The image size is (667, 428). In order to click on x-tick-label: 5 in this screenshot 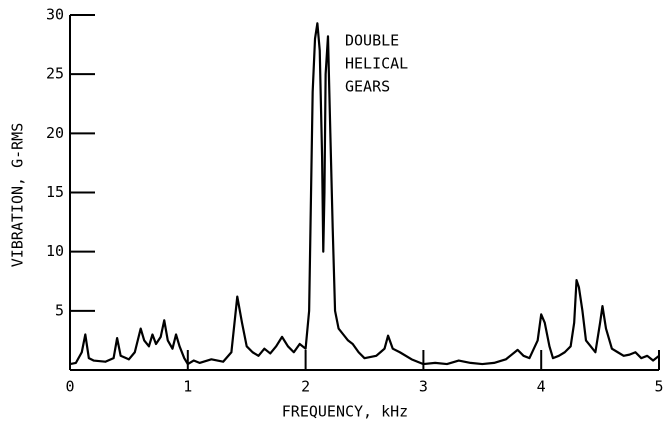, I will do `click(658, 387)`.